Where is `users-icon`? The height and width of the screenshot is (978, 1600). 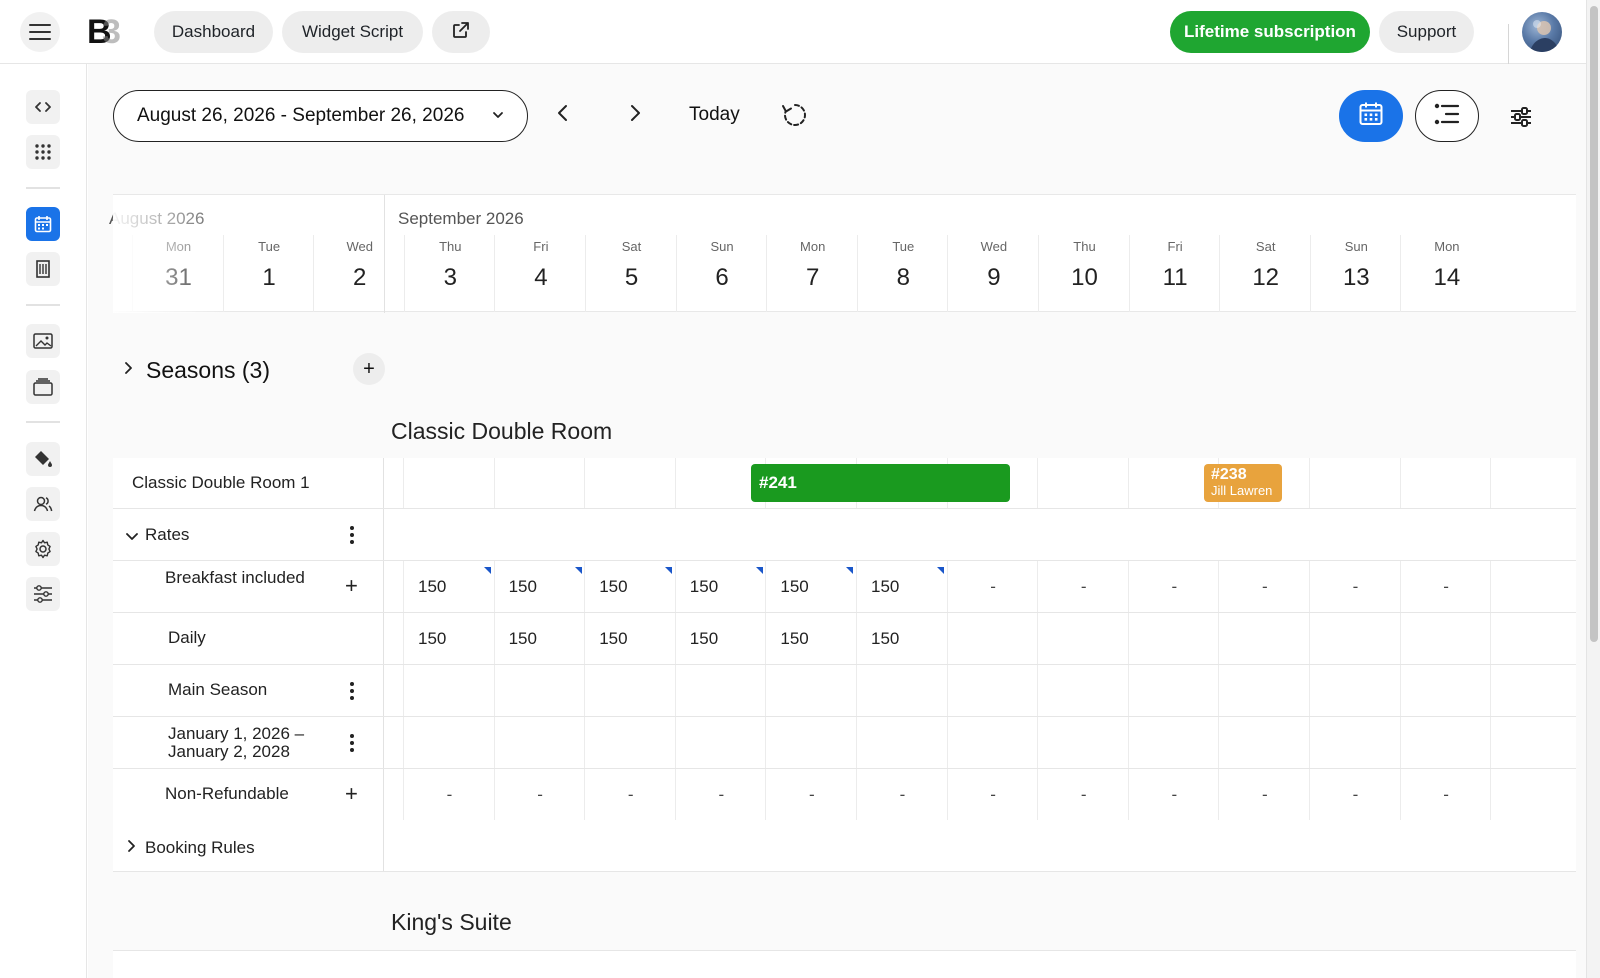 users-icon is located at coordinates (43, 504).